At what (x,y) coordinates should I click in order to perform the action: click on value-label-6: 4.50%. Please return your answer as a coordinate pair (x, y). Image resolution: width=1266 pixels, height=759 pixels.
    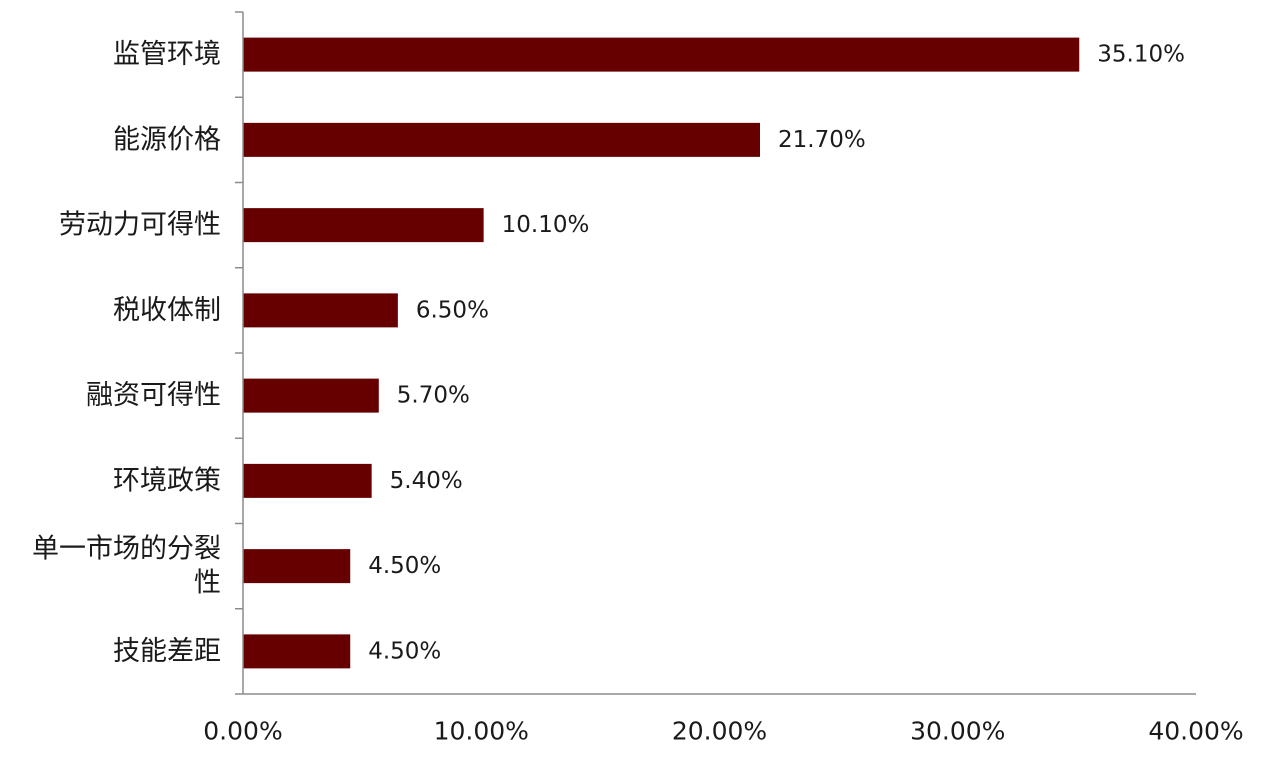
    Looking at the image, I should click on (404, 566).